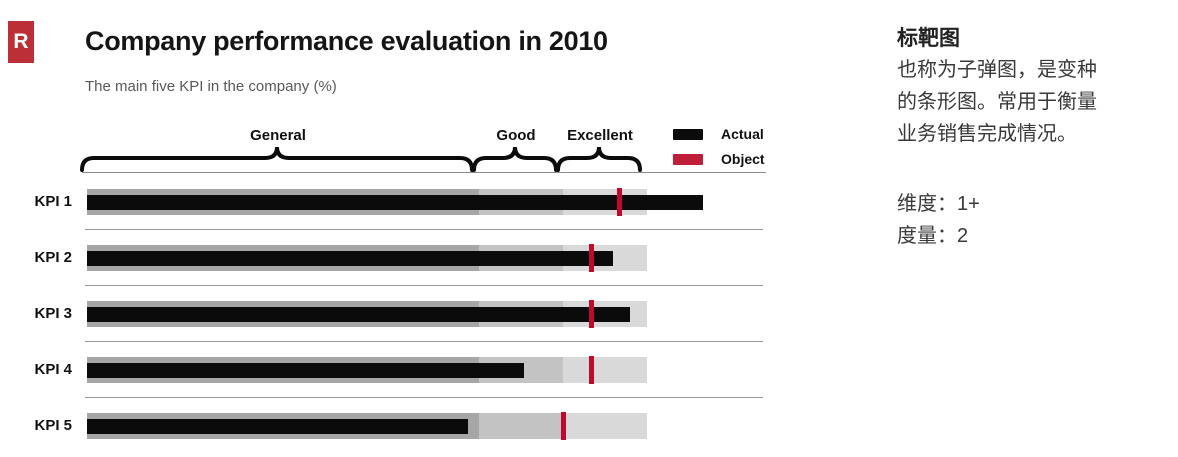  What do you see at coordinates (53, 425) in the screenshot?
I see `kpi-row-label: KPI 5` at bounding box center [53, 425].